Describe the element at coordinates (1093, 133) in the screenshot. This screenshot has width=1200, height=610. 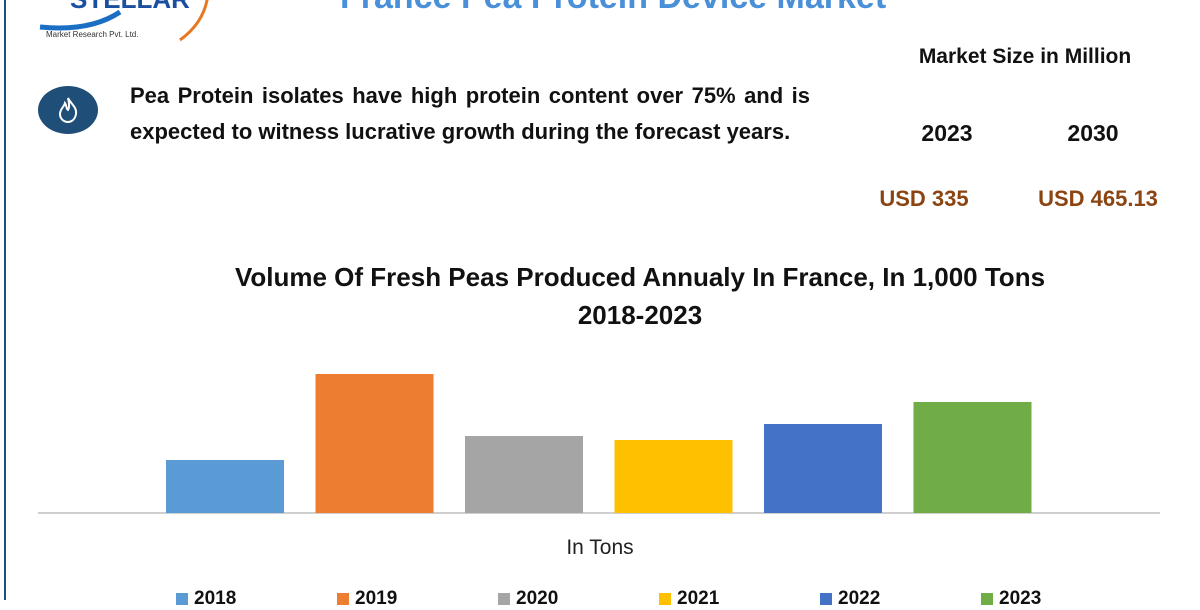
I see `year-2030: 2030` at that location.